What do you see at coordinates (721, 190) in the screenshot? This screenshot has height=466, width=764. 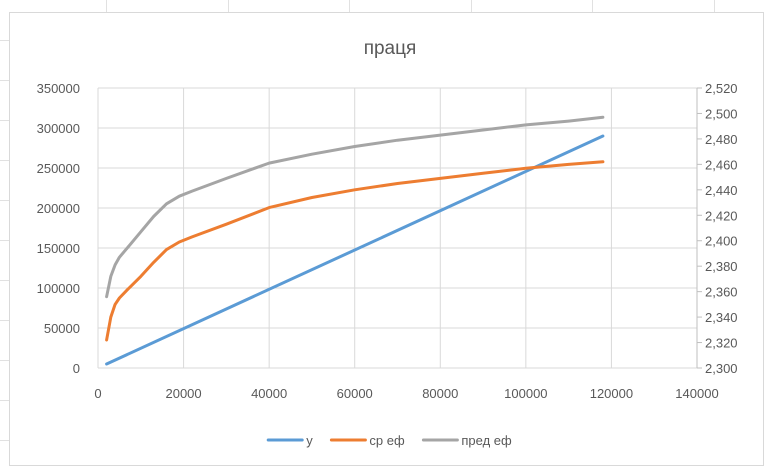 I see `y-right-tick-label: 2,440` at bounding box center [721, 190].